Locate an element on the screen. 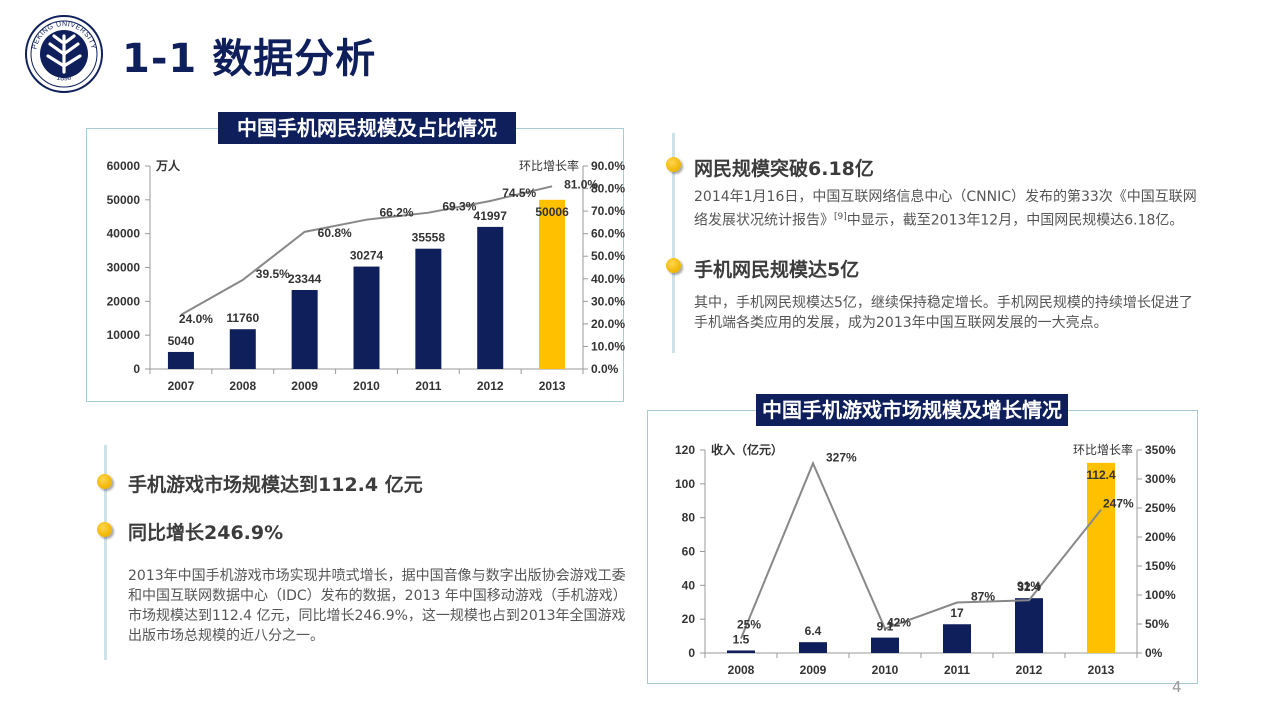 The height and width of the screenshot is (720, 1280). y-tick-label: 80 is located at coordinates (689, 518).